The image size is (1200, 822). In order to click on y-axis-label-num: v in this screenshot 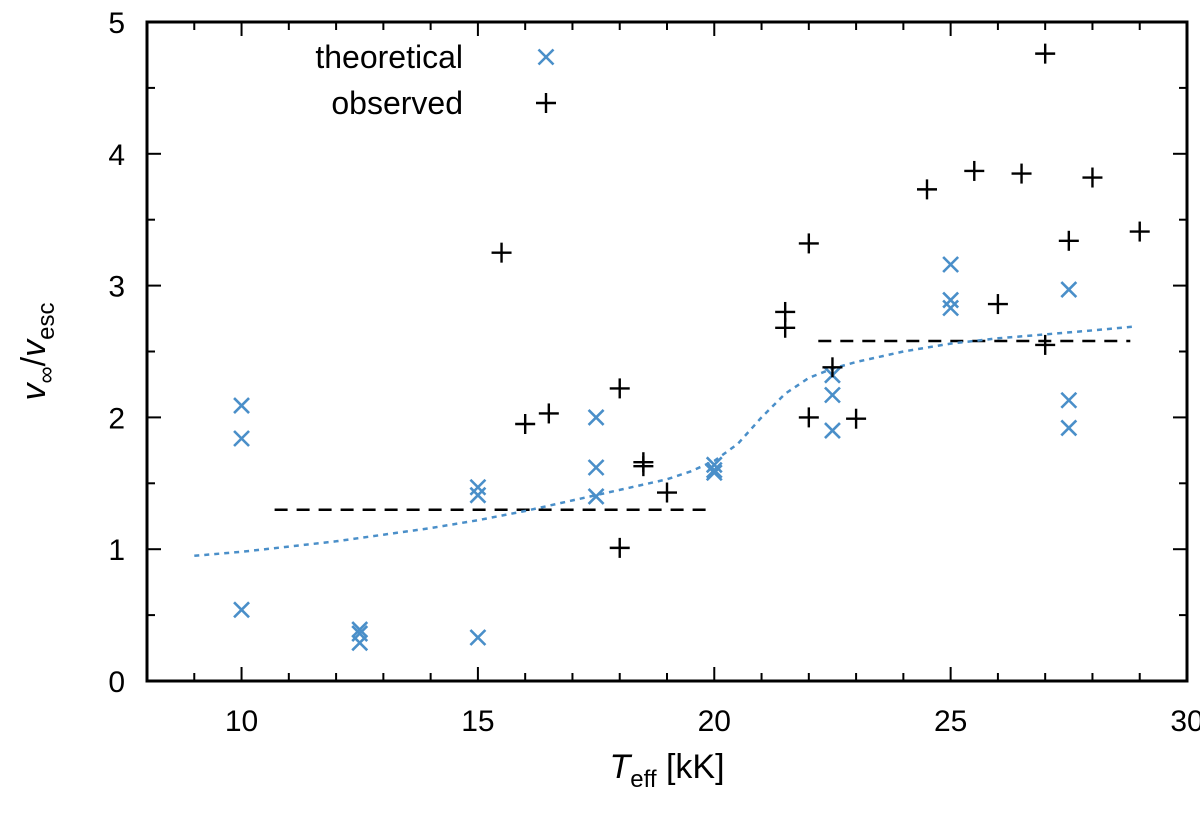, I will do `click(34, 390)`.